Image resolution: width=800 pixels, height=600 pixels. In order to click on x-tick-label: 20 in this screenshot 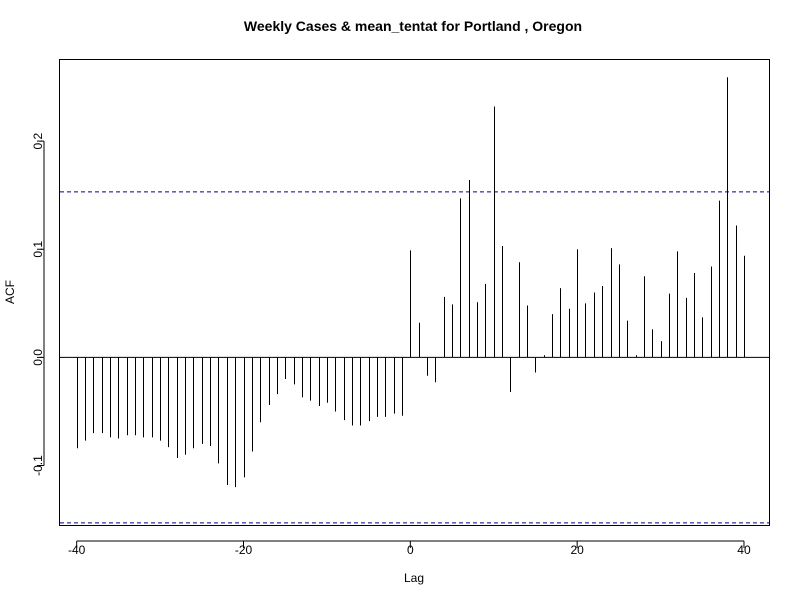, I will do `click(577, 550)`.